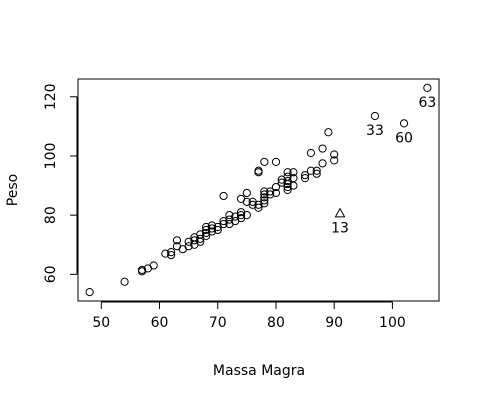  I want to click on y-axis: 60 80 100 120, so click(60, 183).